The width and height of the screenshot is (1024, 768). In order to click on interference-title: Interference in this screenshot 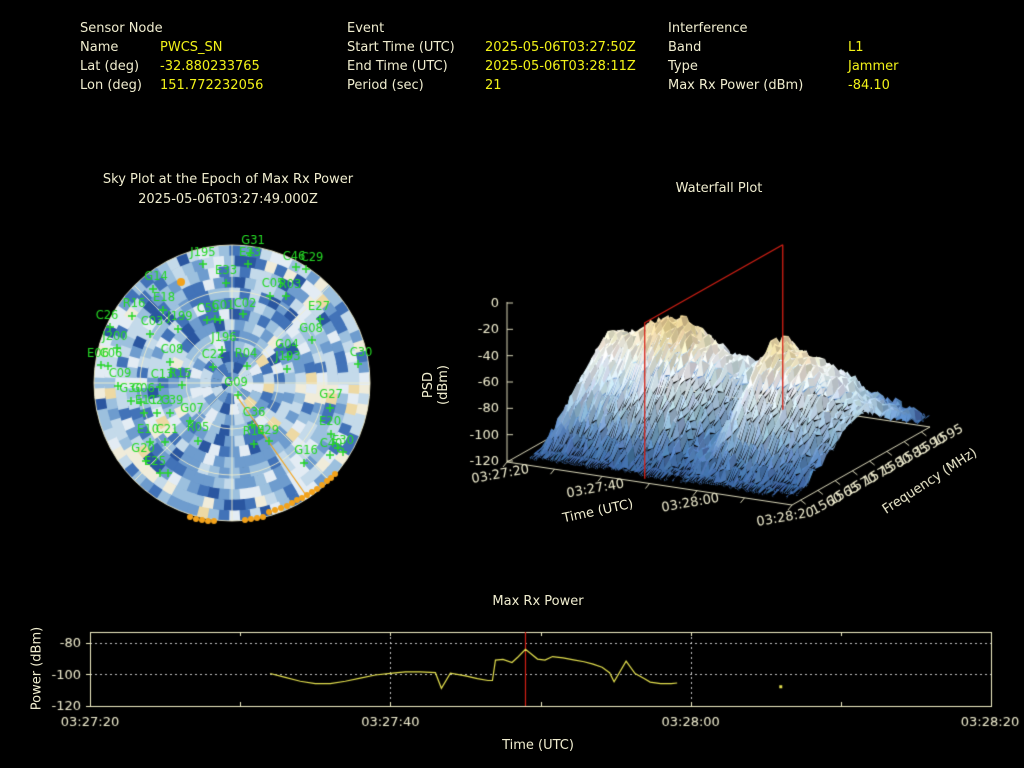, I will do `click(708, 28)`.